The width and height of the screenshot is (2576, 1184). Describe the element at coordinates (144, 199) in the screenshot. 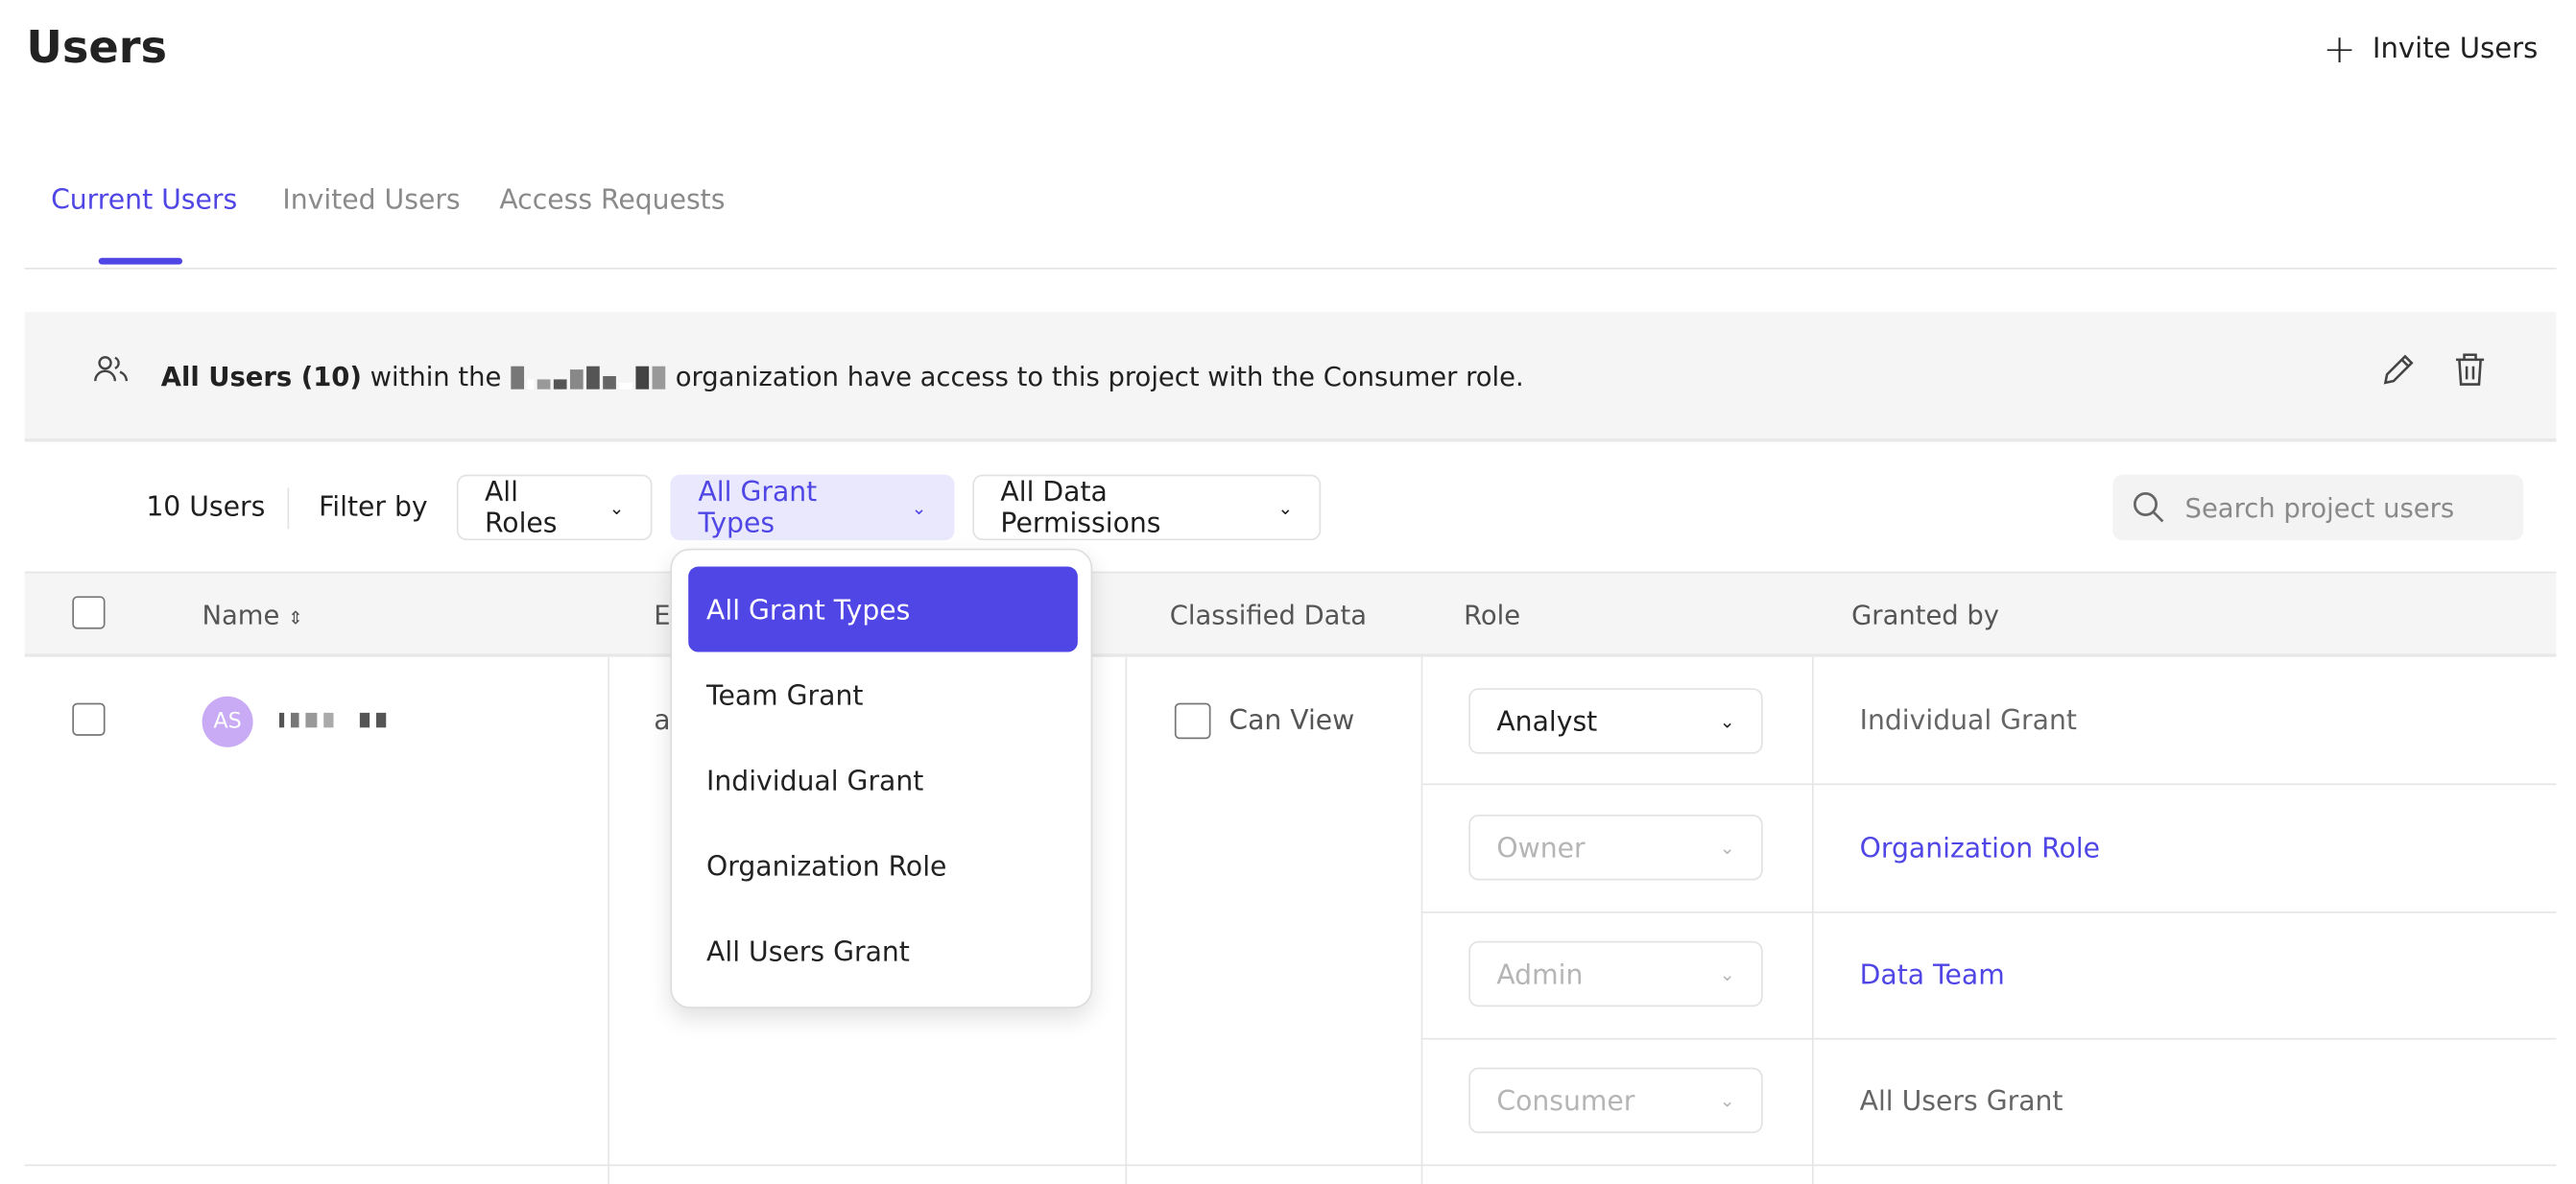

I see `tab-current-users: Current Users` at that location.